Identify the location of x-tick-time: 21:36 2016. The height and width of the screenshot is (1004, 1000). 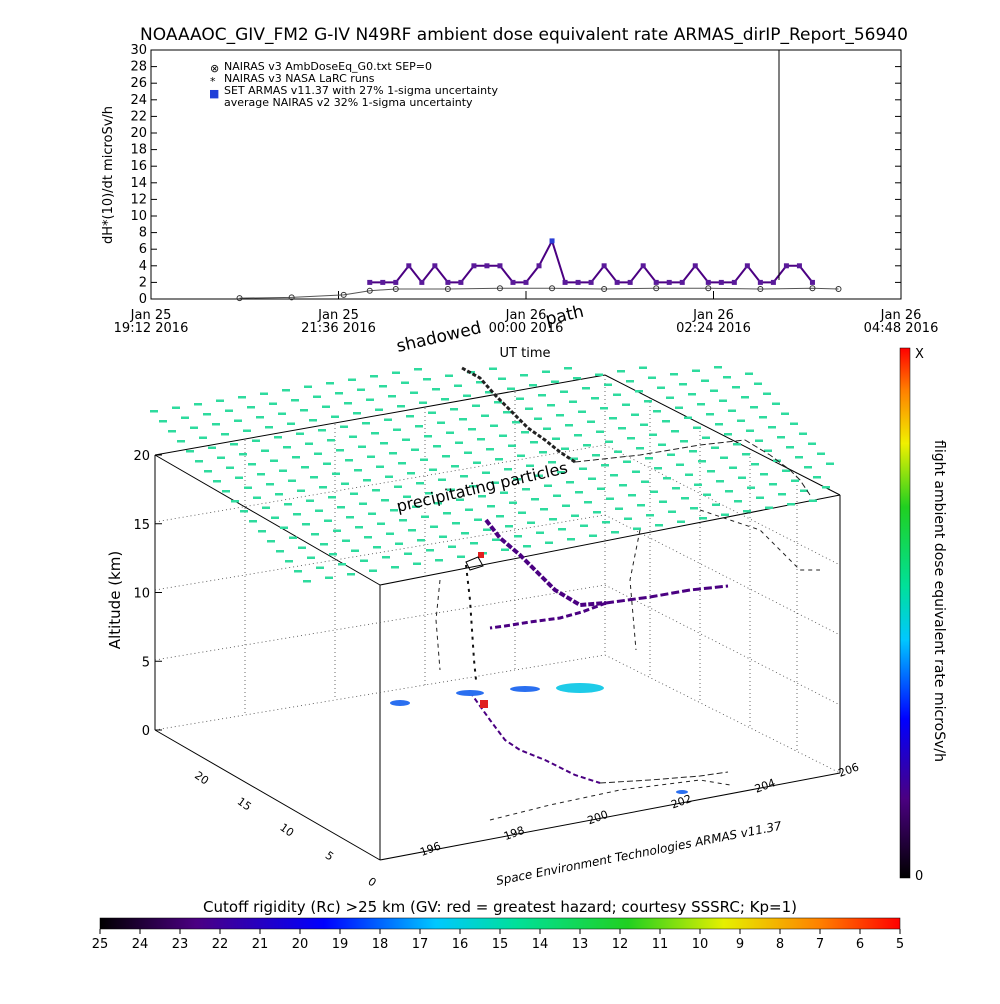
(338, 328).